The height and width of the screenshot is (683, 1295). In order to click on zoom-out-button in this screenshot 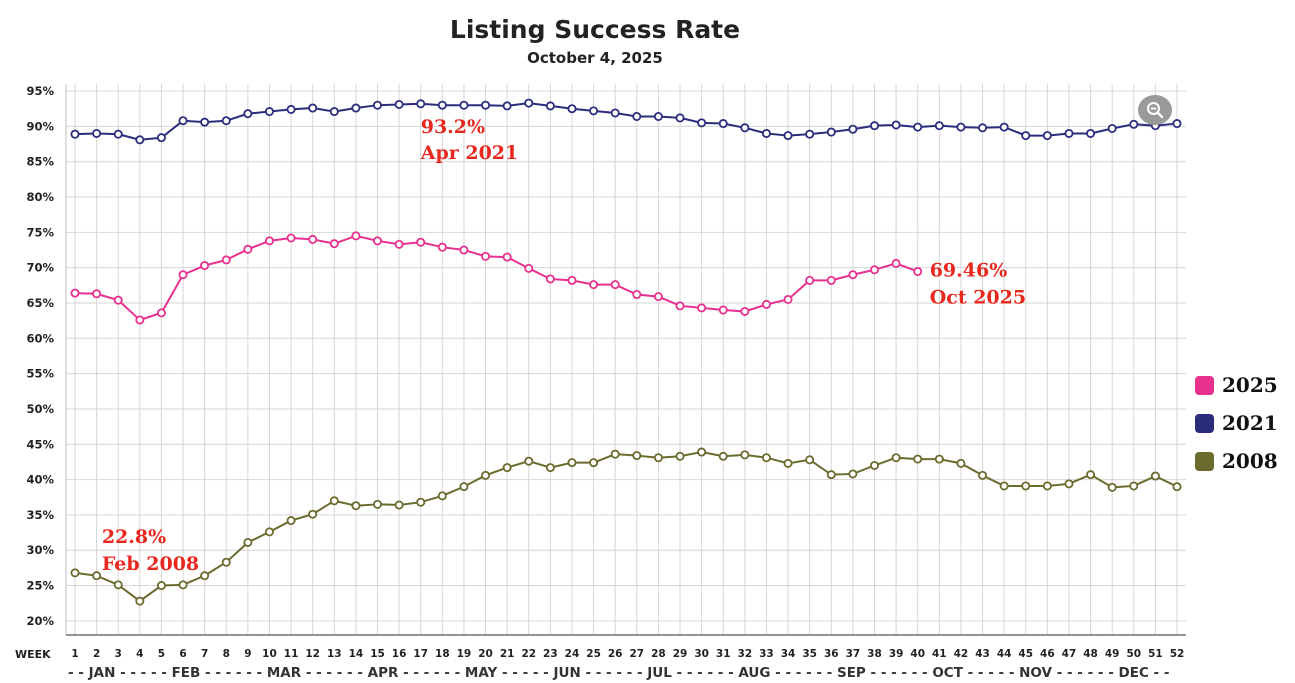, I will do `click(1155, 110)`.